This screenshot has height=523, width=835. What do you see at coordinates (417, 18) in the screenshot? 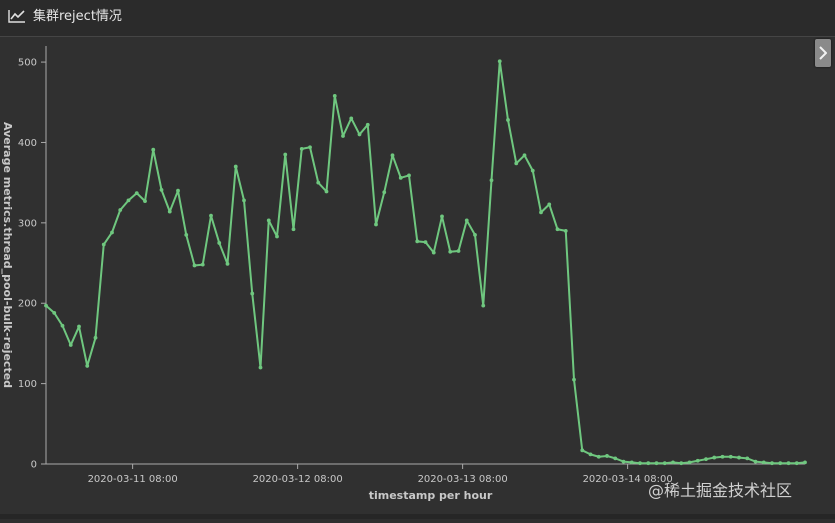
I see `panel-header: 集群reject情况` at bounding box center [417, 18].